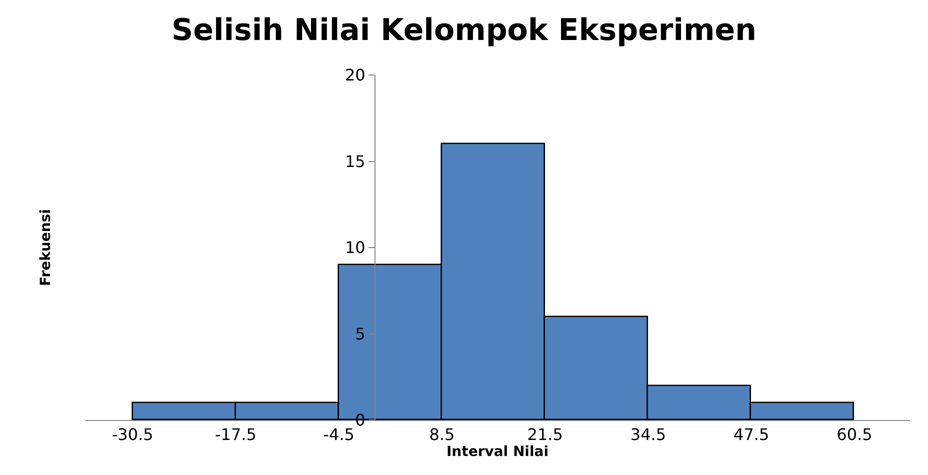  I want to click on y-tick-label: 10, so click(355, 248).